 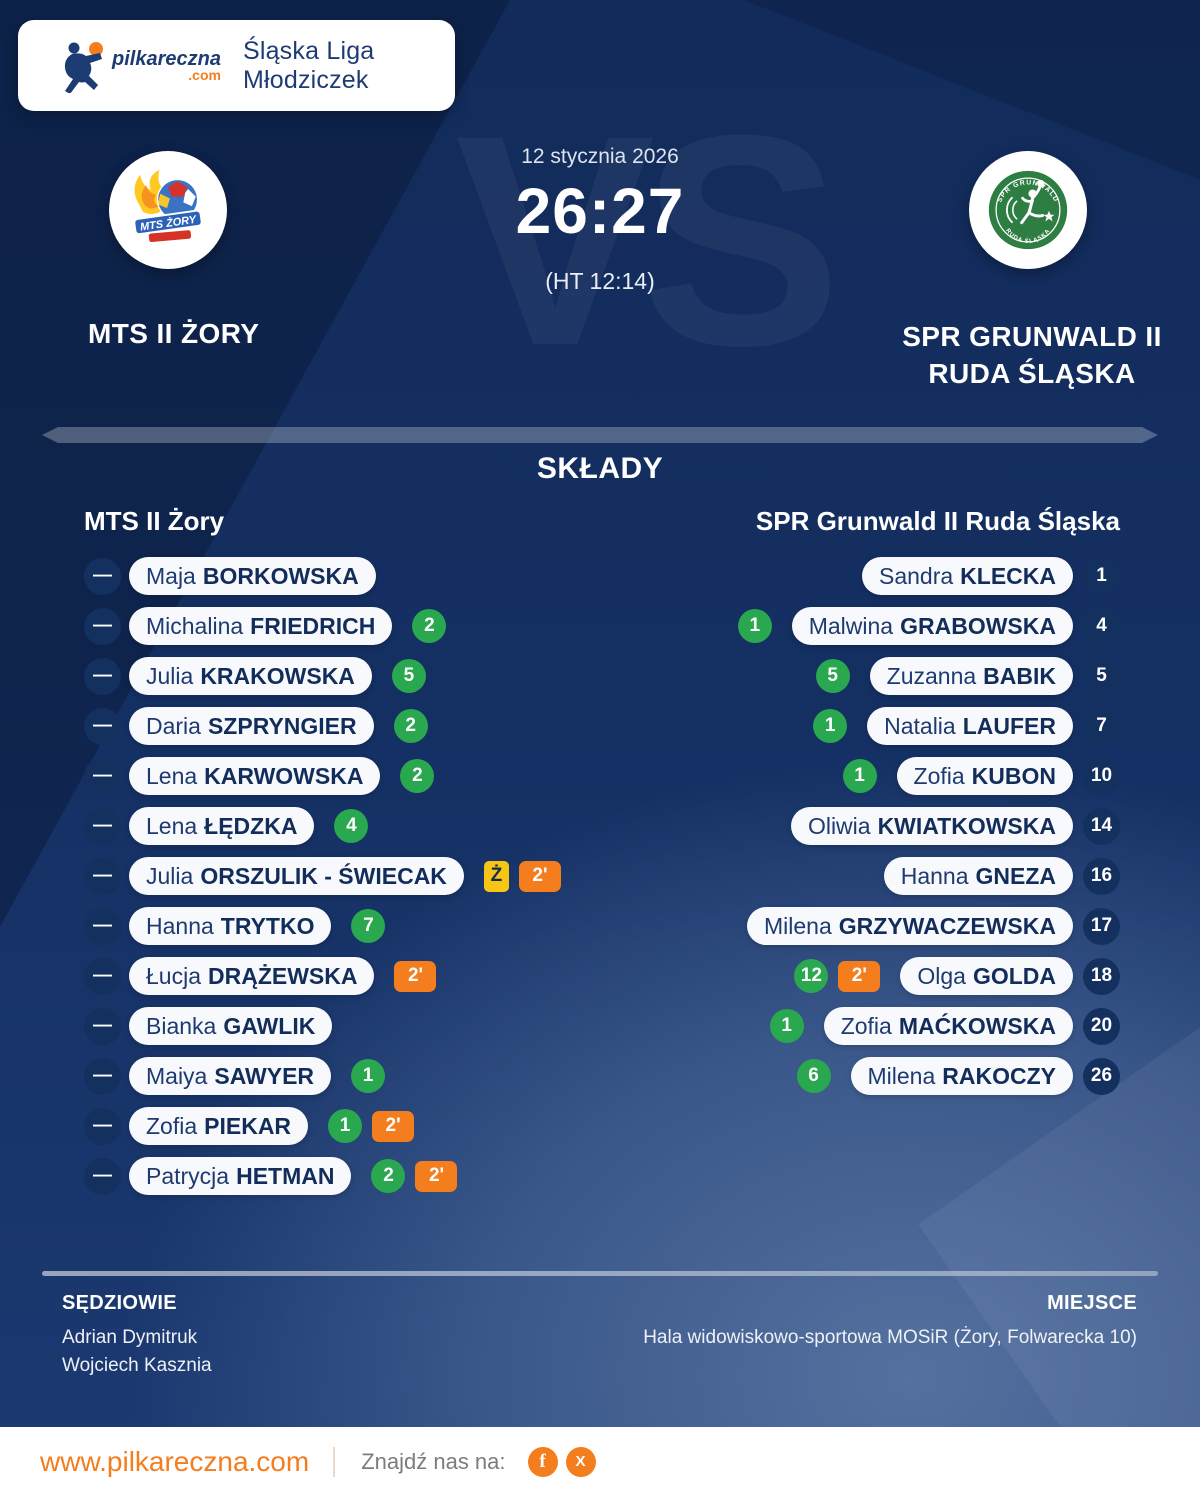 I want to click on player-last-name: ORSZULIK - ŚWIECAK, so click(x=323, y=875).